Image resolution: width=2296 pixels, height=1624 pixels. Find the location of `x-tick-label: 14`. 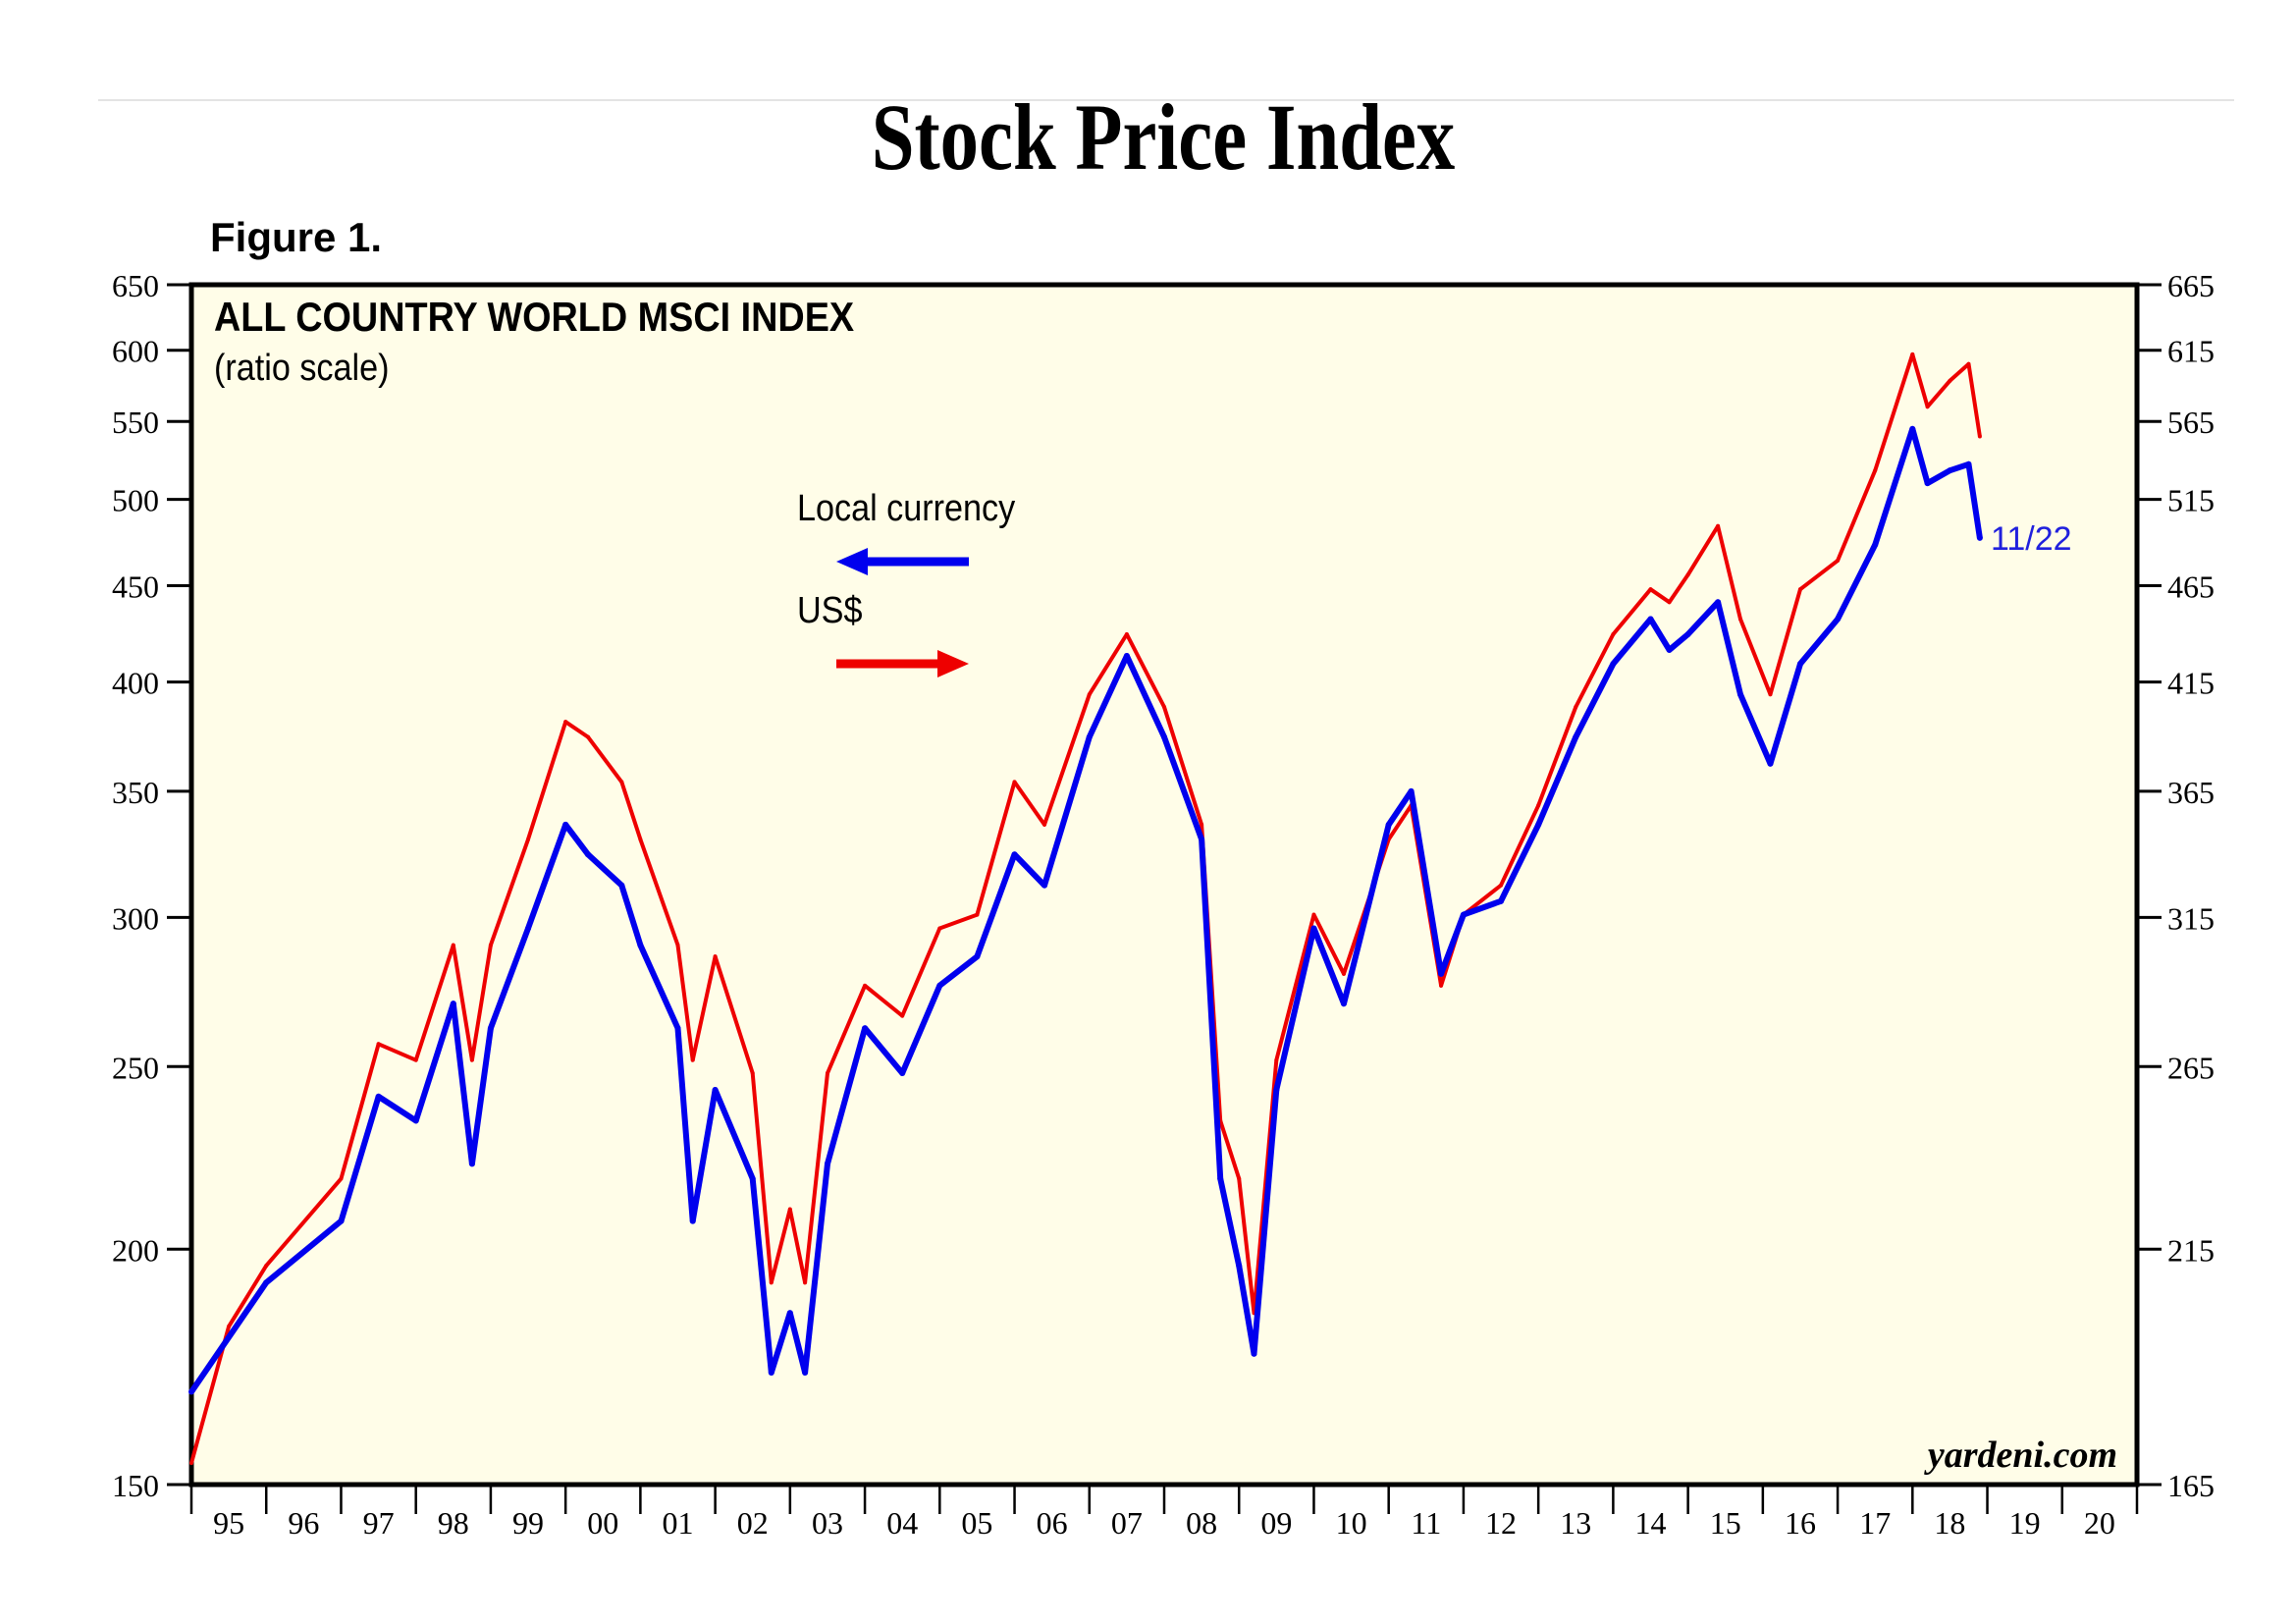

x-tick-label: 14 is located at coordinates (1651, 1523).